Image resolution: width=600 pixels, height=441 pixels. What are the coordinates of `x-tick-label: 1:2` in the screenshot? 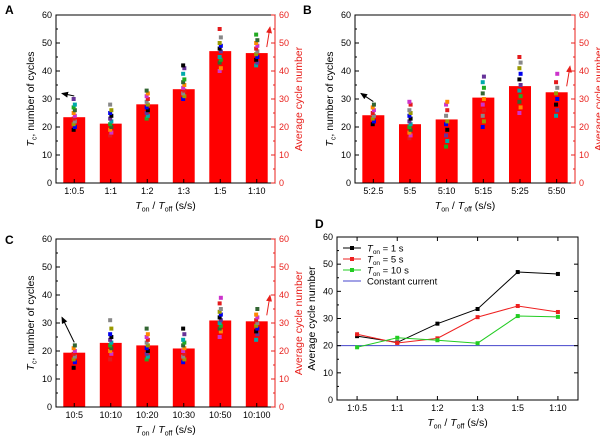 It's located at (147, 191).